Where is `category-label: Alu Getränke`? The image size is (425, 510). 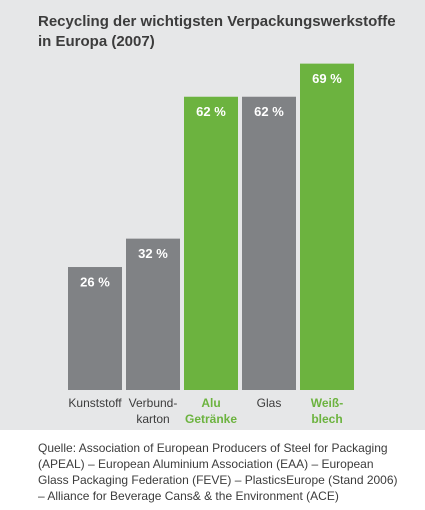
category-label: Alu Getränke is located at coordinates (211, 411).